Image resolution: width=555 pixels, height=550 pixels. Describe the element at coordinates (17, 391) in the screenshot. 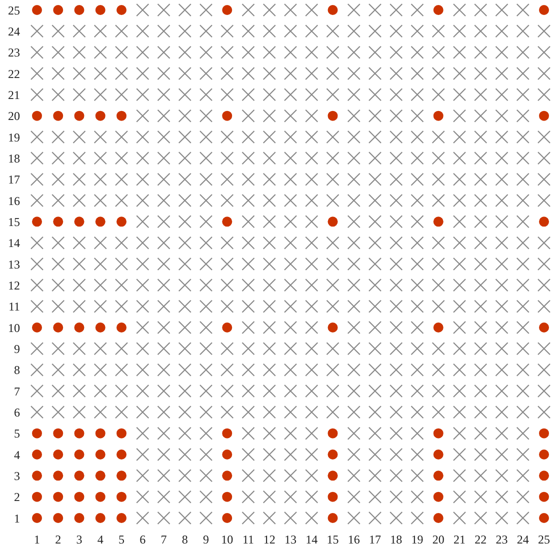

I see `y-tick-label: 7` at that location.